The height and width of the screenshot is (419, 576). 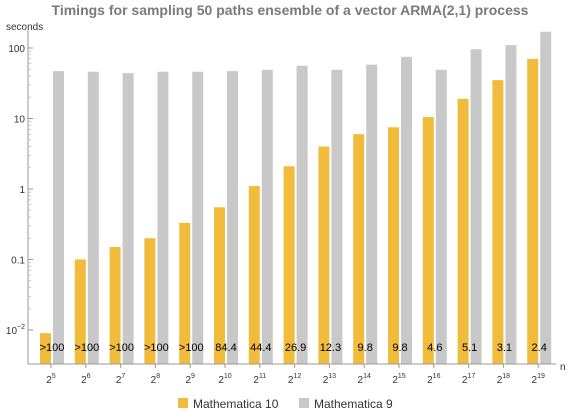 I want to click on y-tick-label-4: 100, so click(x=16, y=49).